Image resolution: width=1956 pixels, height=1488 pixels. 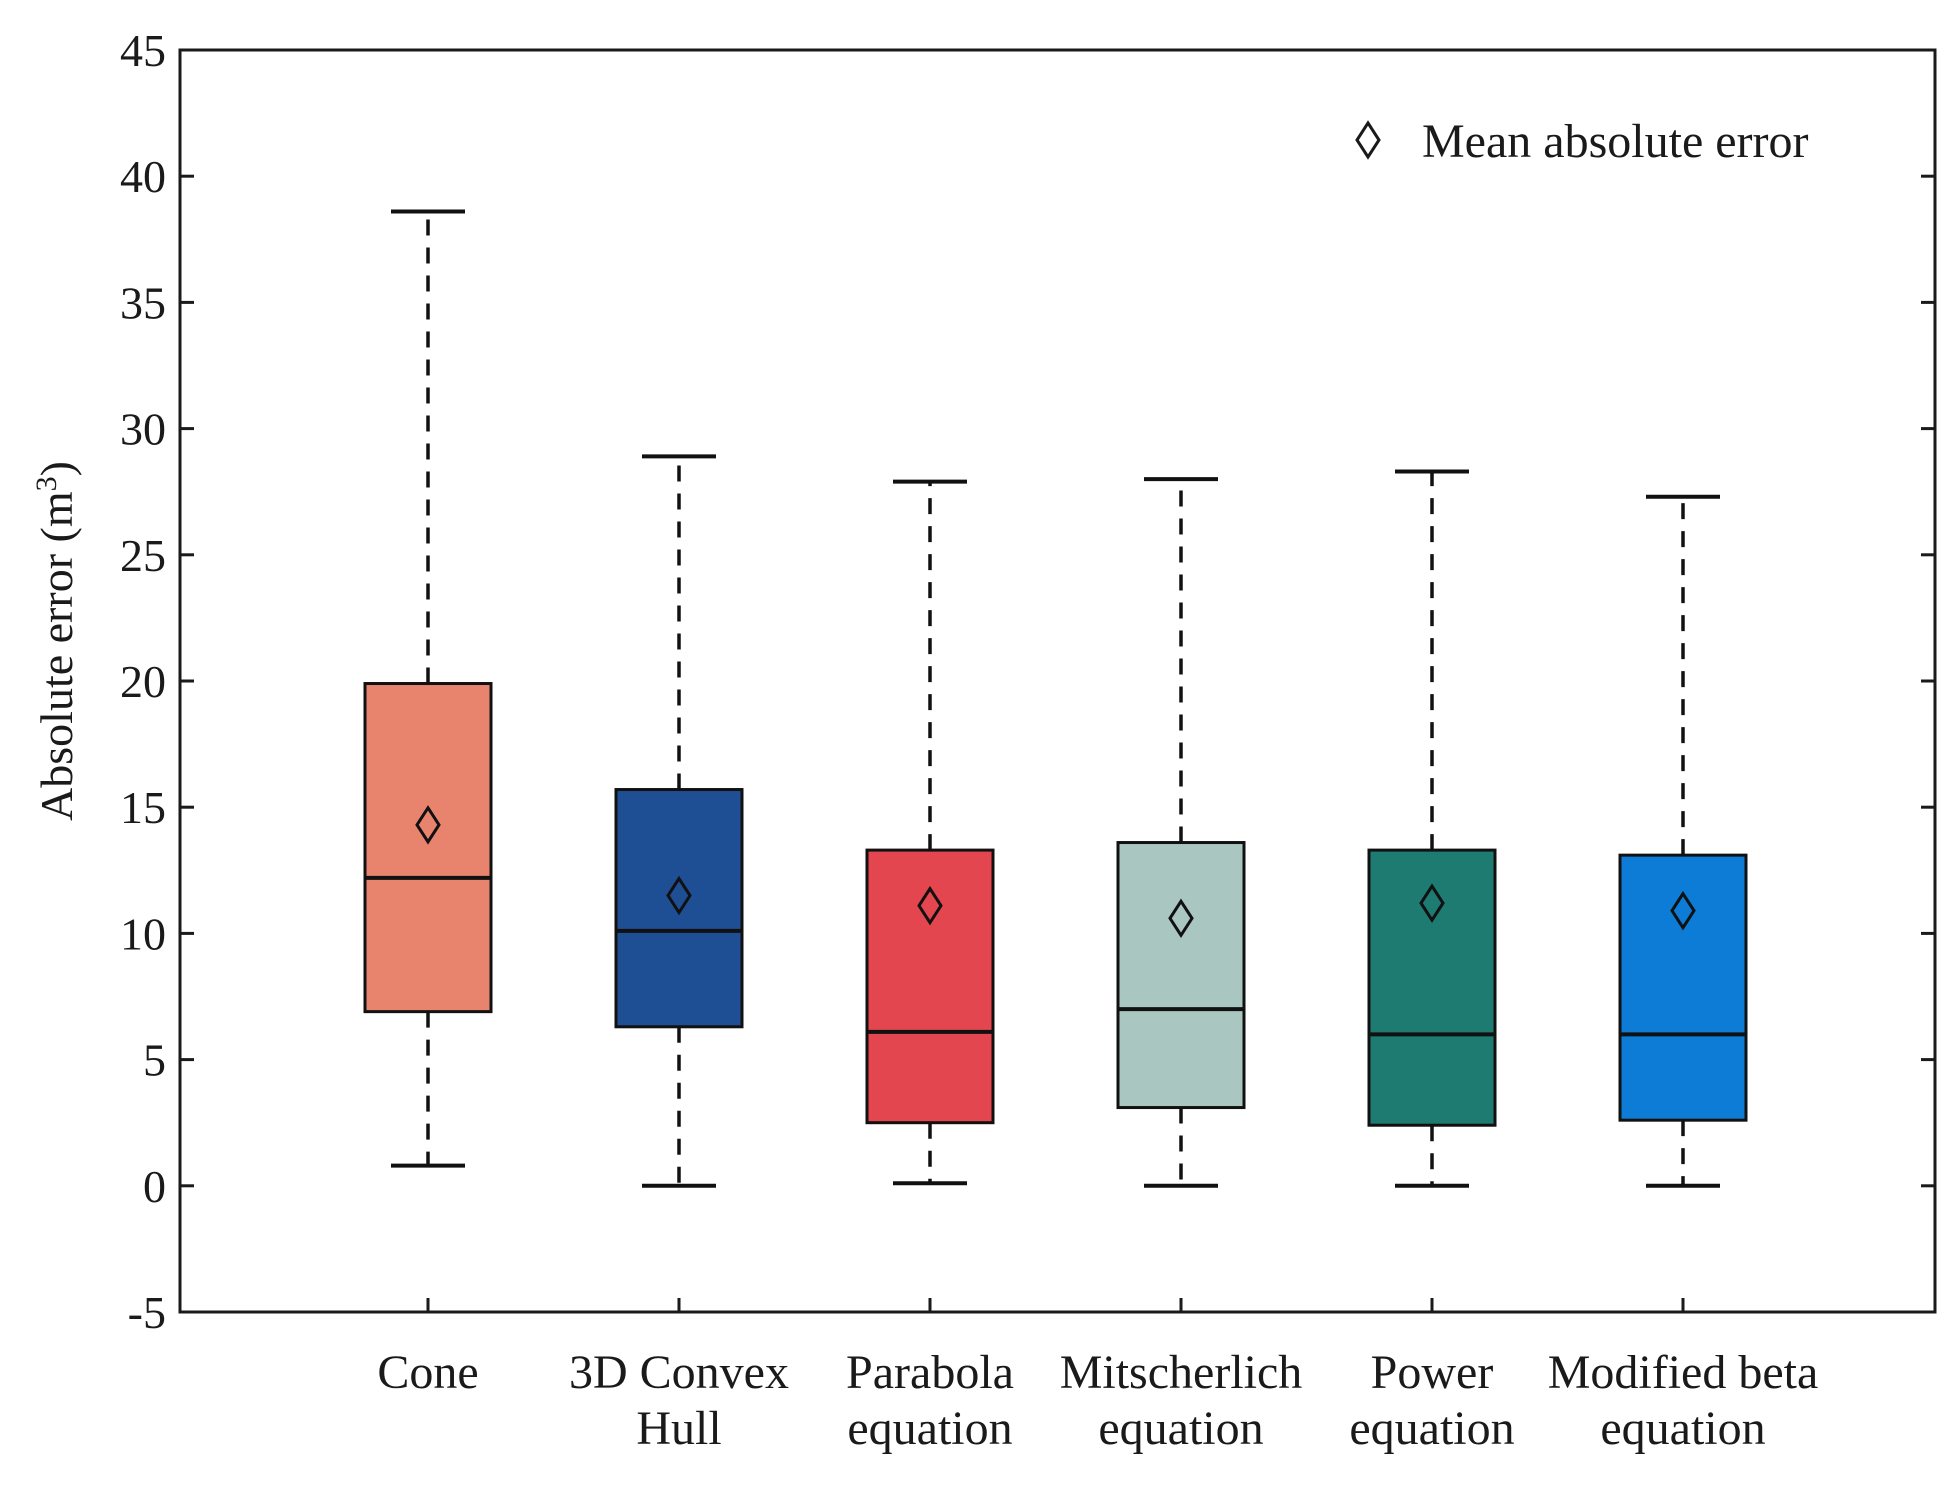 What do you see at coordinates (930, 1372) in the screenshot?
I see `x-category-label: Parabola` at bounding box center [930, 1372].